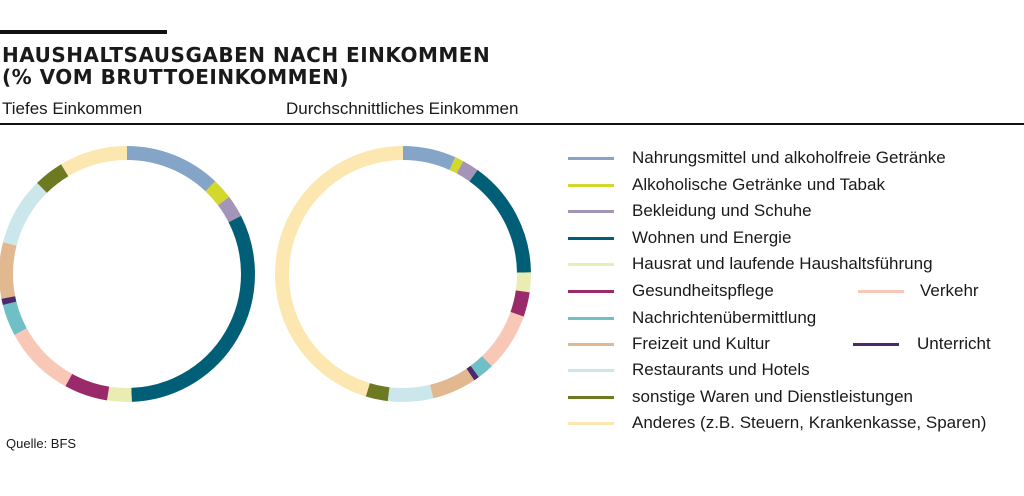  What do you see at coordinates (954, 343) in the screenshot?
I see `legend-label: Unterricht` at bounding box center [954, 343].